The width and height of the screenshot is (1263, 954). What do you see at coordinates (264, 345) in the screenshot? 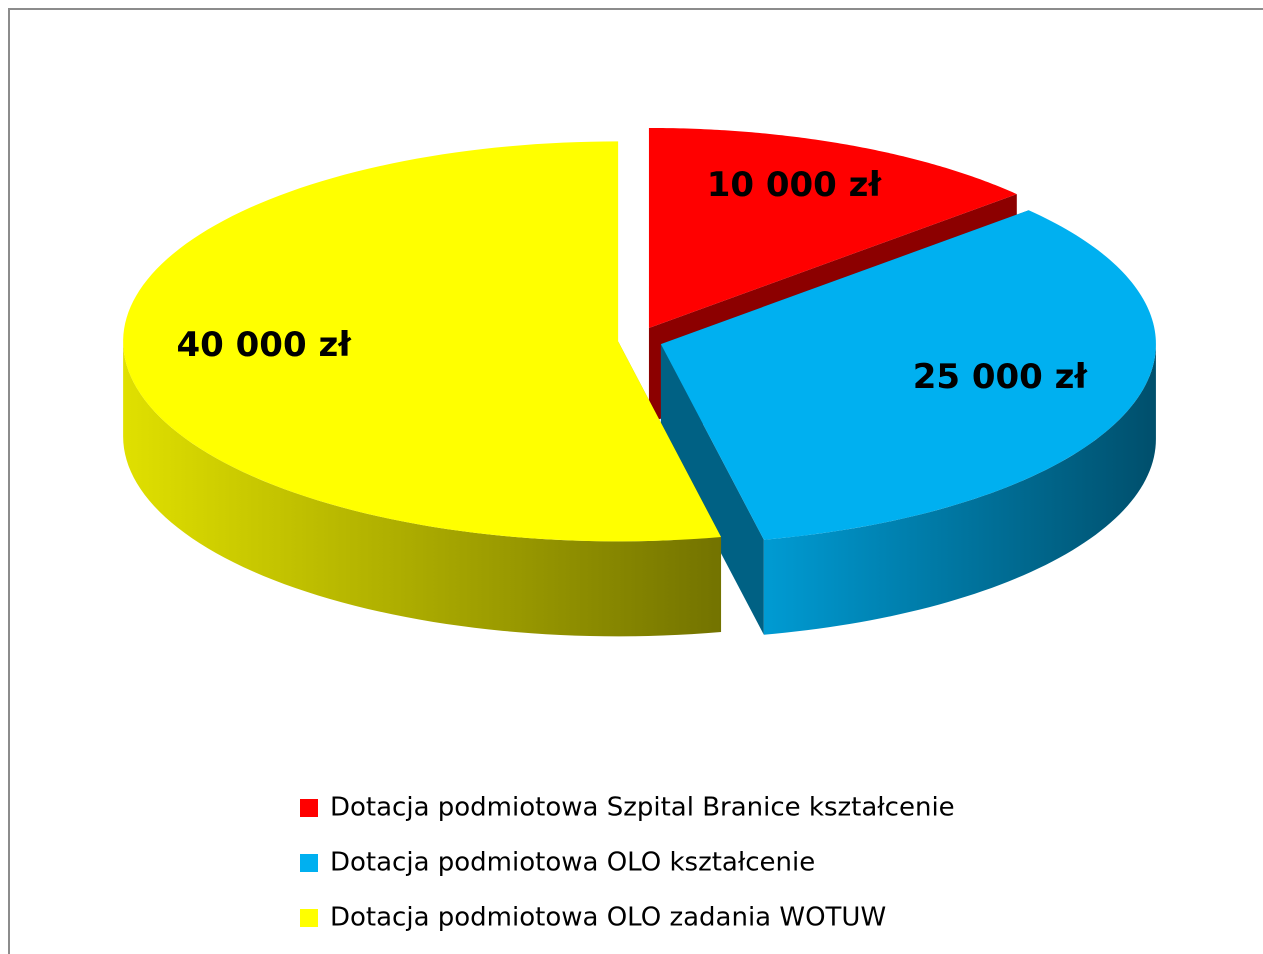
I see `data-label: 40 000 zł` at bounding box center [264, 345].